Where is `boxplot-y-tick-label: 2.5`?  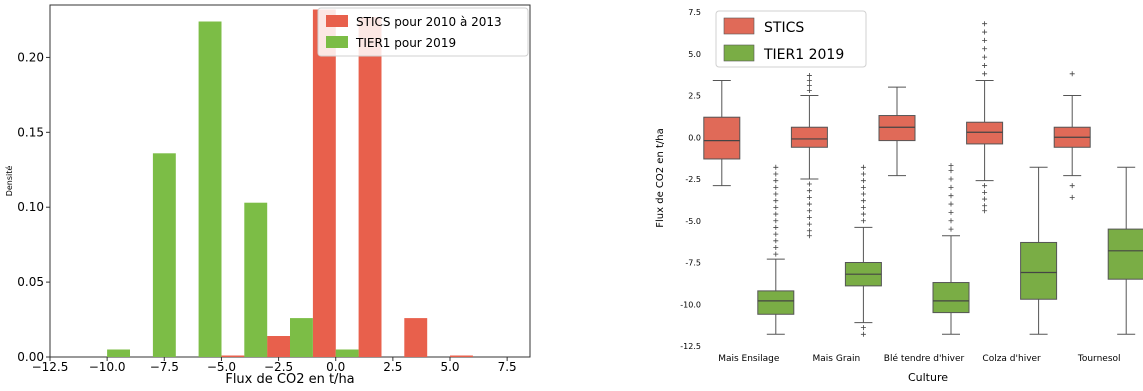
boxplot-y-tick-label: 2.5 is located at coordinates (694, 96).